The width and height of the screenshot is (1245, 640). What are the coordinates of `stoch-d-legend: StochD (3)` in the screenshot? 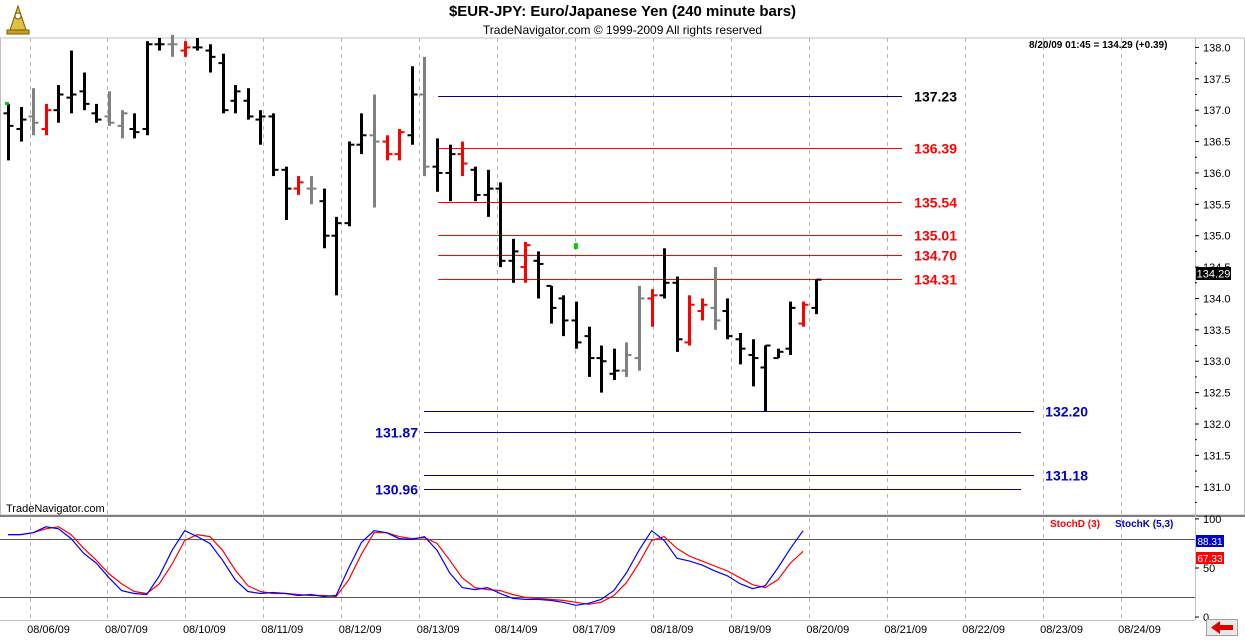 It's located at (1075, 524).